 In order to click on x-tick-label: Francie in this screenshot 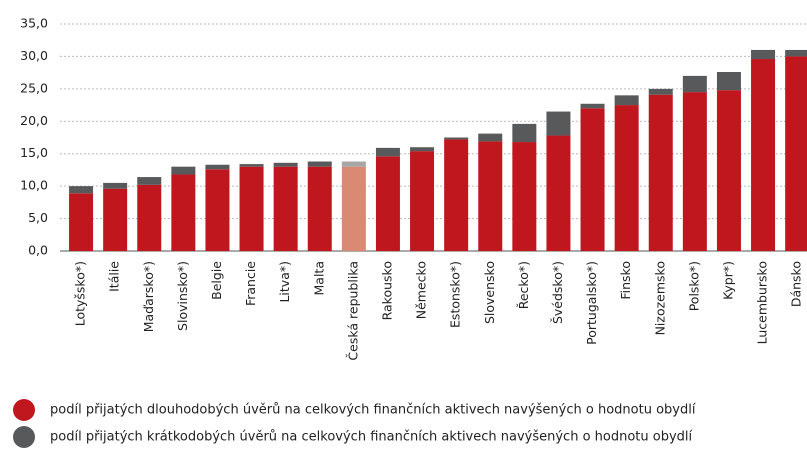, I will do `click(250, 283)`.